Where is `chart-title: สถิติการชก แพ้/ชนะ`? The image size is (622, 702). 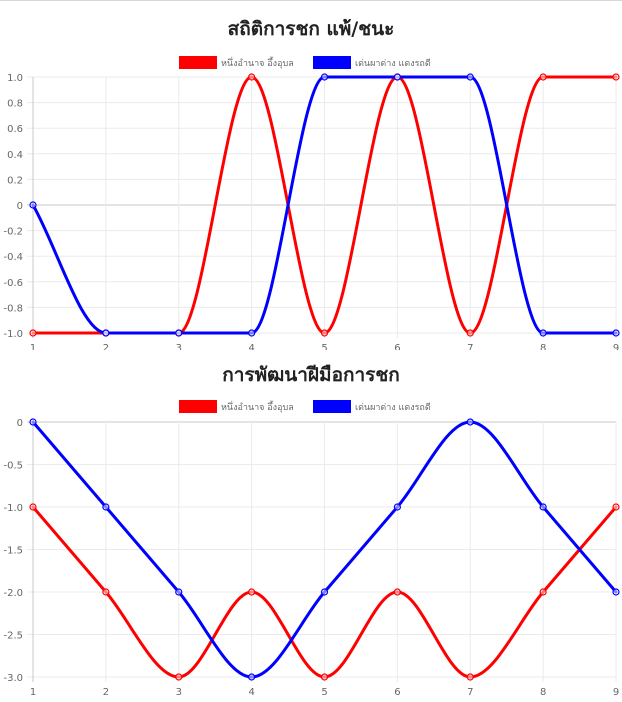
chart-title: สถิติการชก แพ้/ชนะ is located at coordinates (311, 29).